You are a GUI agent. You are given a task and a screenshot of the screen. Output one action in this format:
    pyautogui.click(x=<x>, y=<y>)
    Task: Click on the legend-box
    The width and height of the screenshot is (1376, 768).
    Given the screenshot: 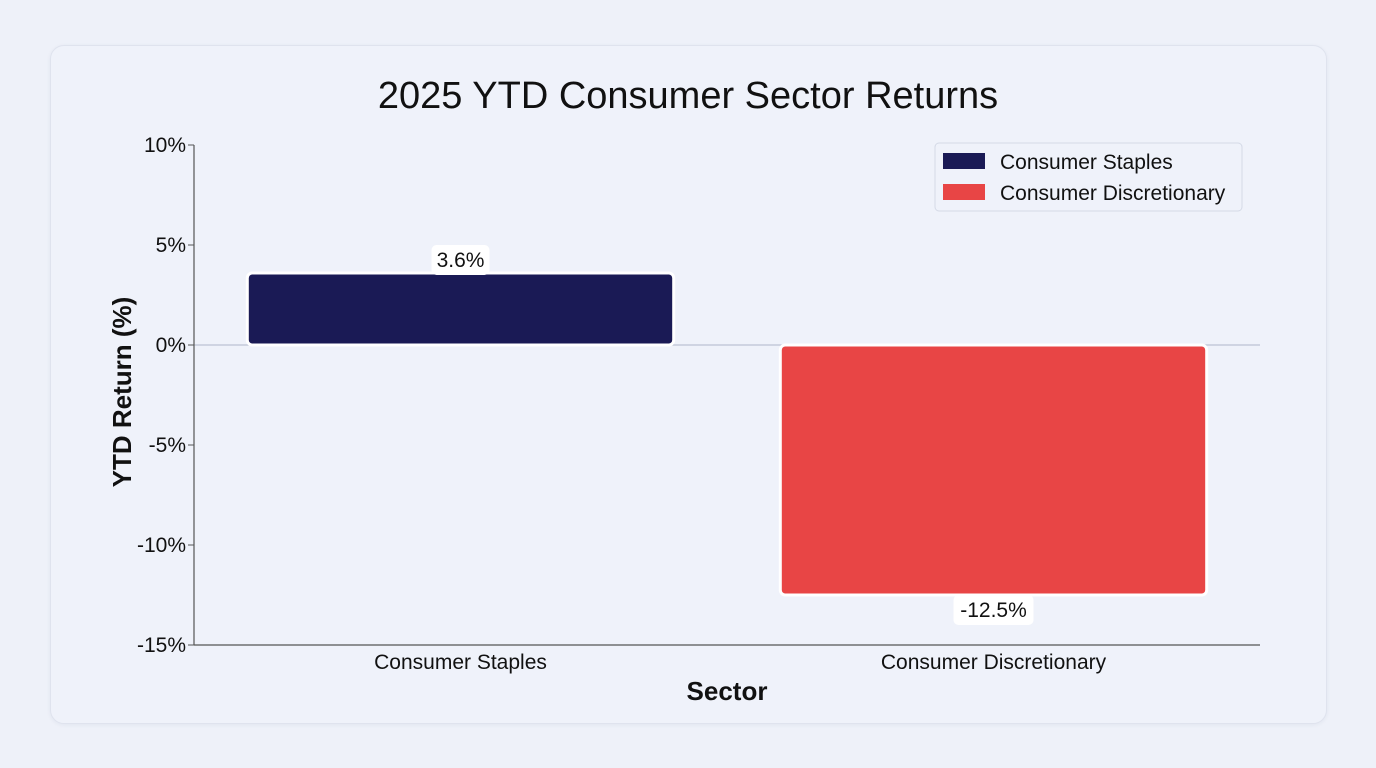 What is the action you would take?
    pyautogui.click(x=1088, y=177)
    